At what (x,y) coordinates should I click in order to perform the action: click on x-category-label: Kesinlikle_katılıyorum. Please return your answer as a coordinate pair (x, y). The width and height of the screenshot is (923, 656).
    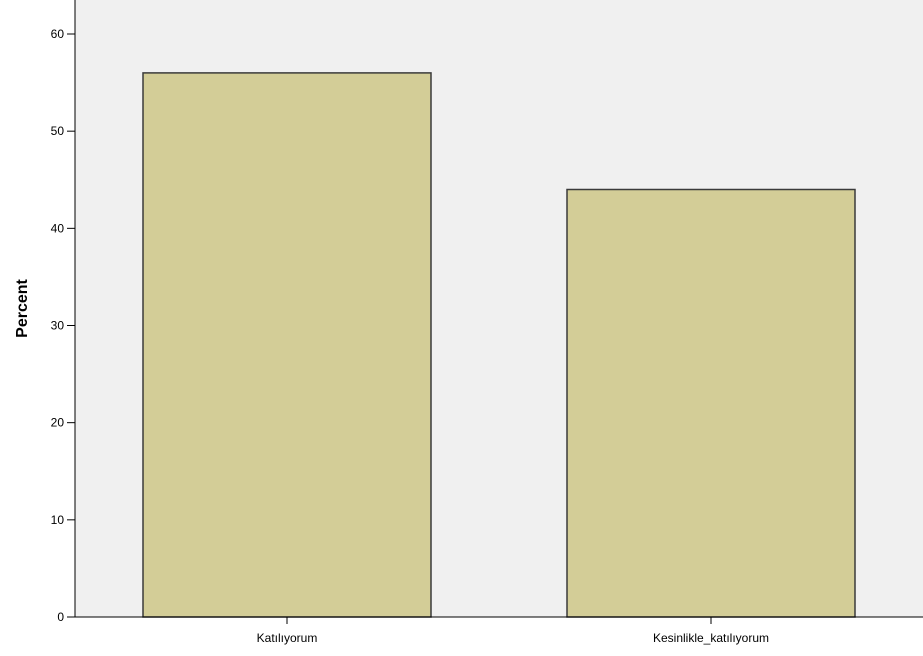
    Looking at the image, I should click on (711, 638).